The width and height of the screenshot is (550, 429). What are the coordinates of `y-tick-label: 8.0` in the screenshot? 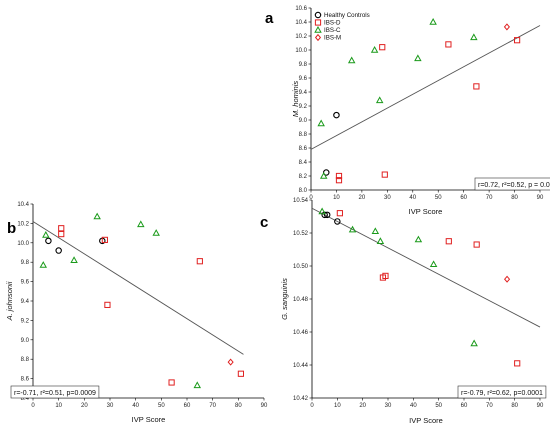 It's located at (303, 191).